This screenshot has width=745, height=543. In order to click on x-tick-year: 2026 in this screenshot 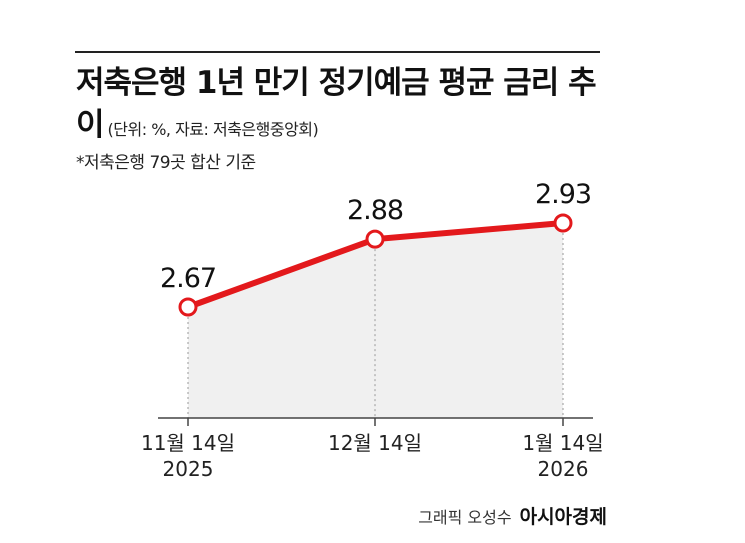, I will do `click(563, 469)`.